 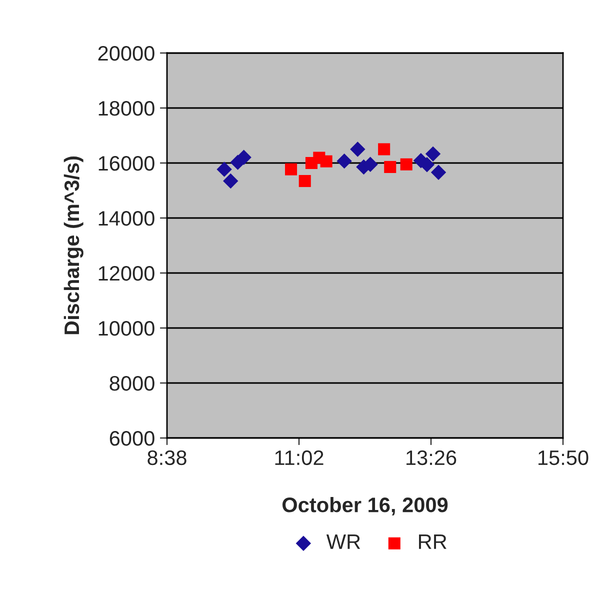 I want to click on y-tick-label: 18000, so click(x=126, y=108).